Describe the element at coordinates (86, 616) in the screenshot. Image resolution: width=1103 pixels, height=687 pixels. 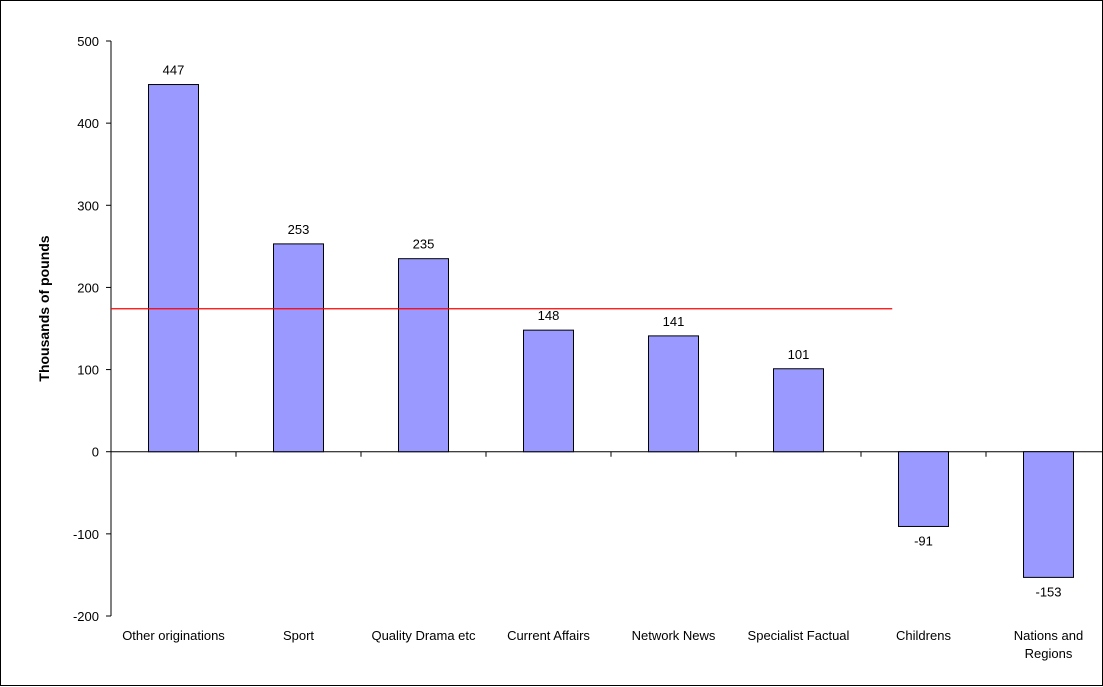
I see `y-tick-label: -200` at that location.